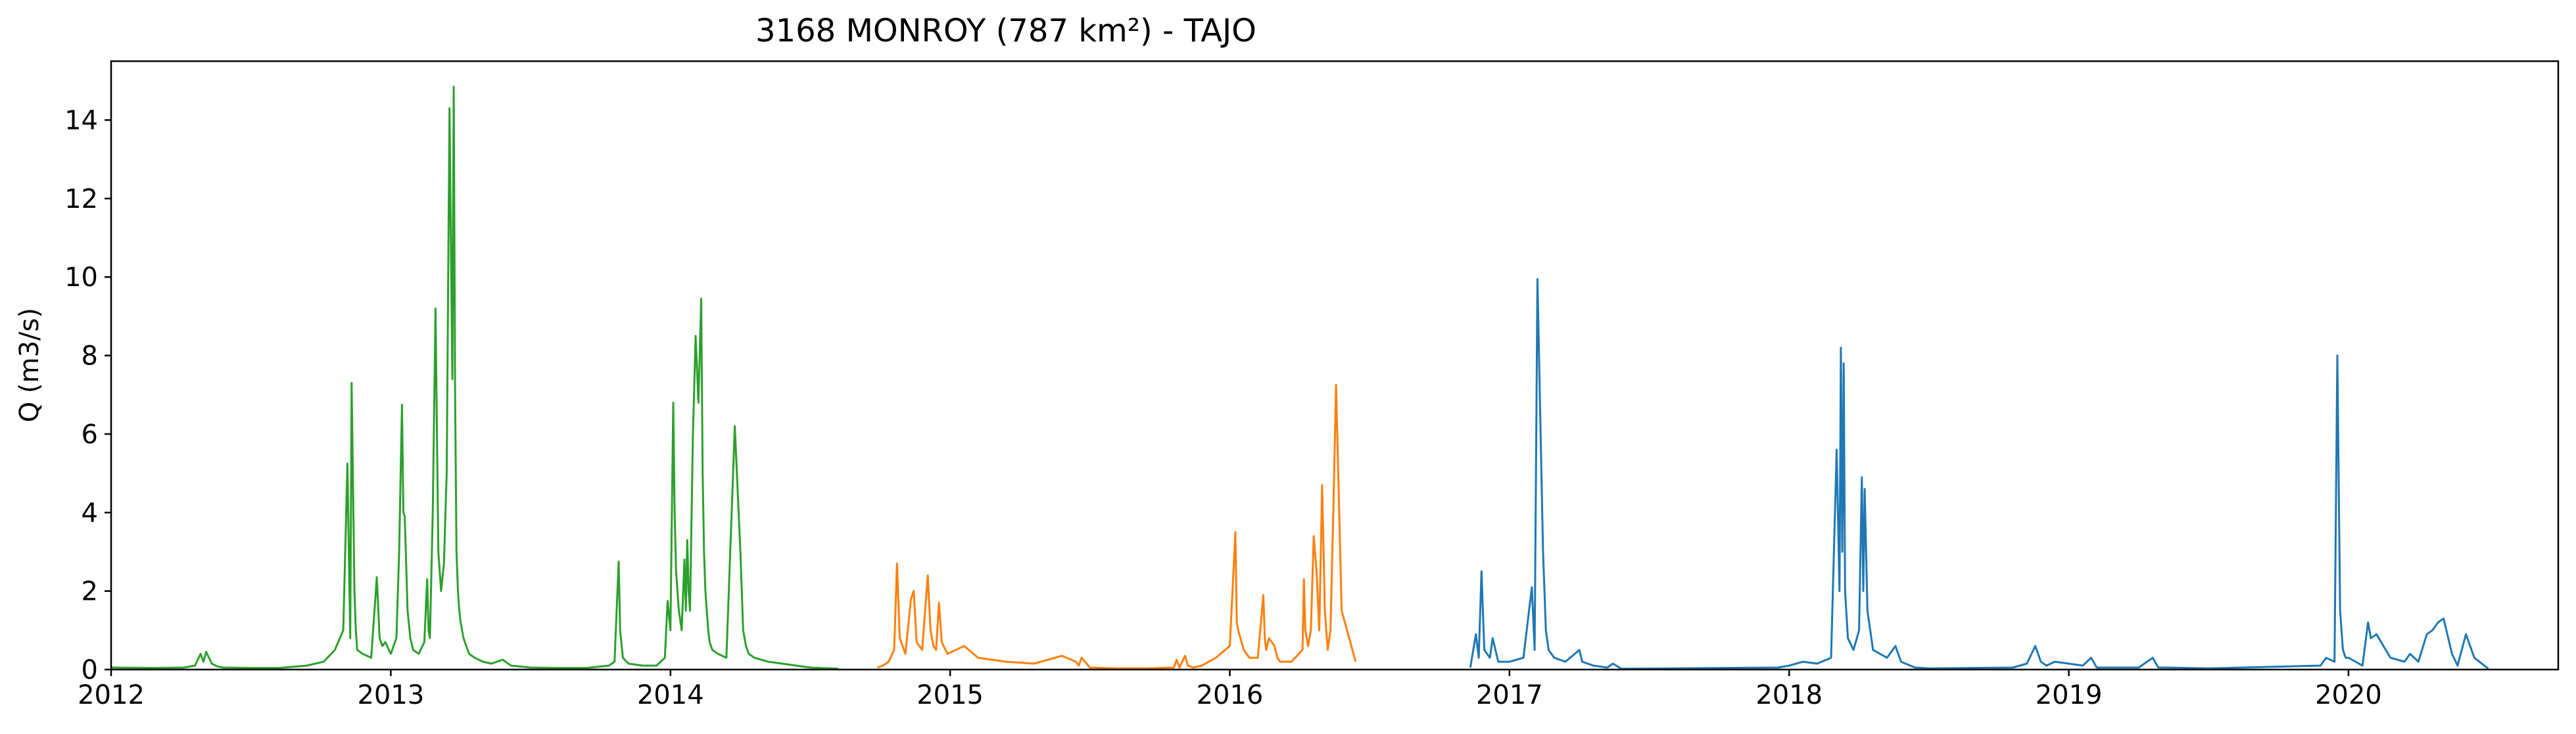 Image resolution: width=2576 pixels, height=734 pixels. Describe the element at coordinates (87, 395) in the screenshot. I see `y-axis-ticks: 0 2 4 6 8 10 12 14` at that location.